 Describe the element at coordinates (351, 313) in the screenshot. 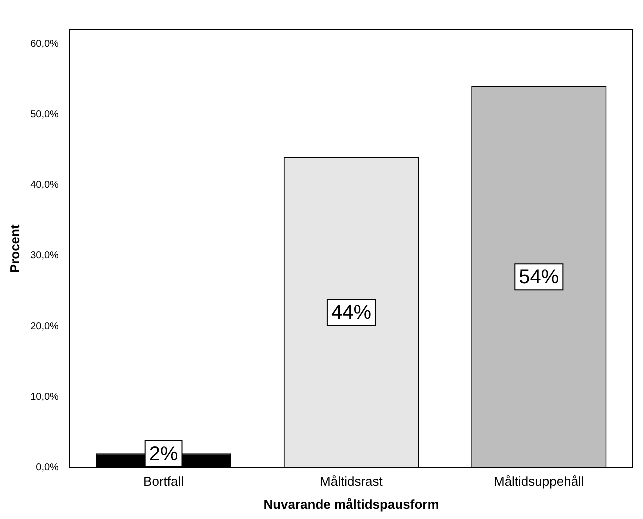

I see `data-label: 44%` at that location.